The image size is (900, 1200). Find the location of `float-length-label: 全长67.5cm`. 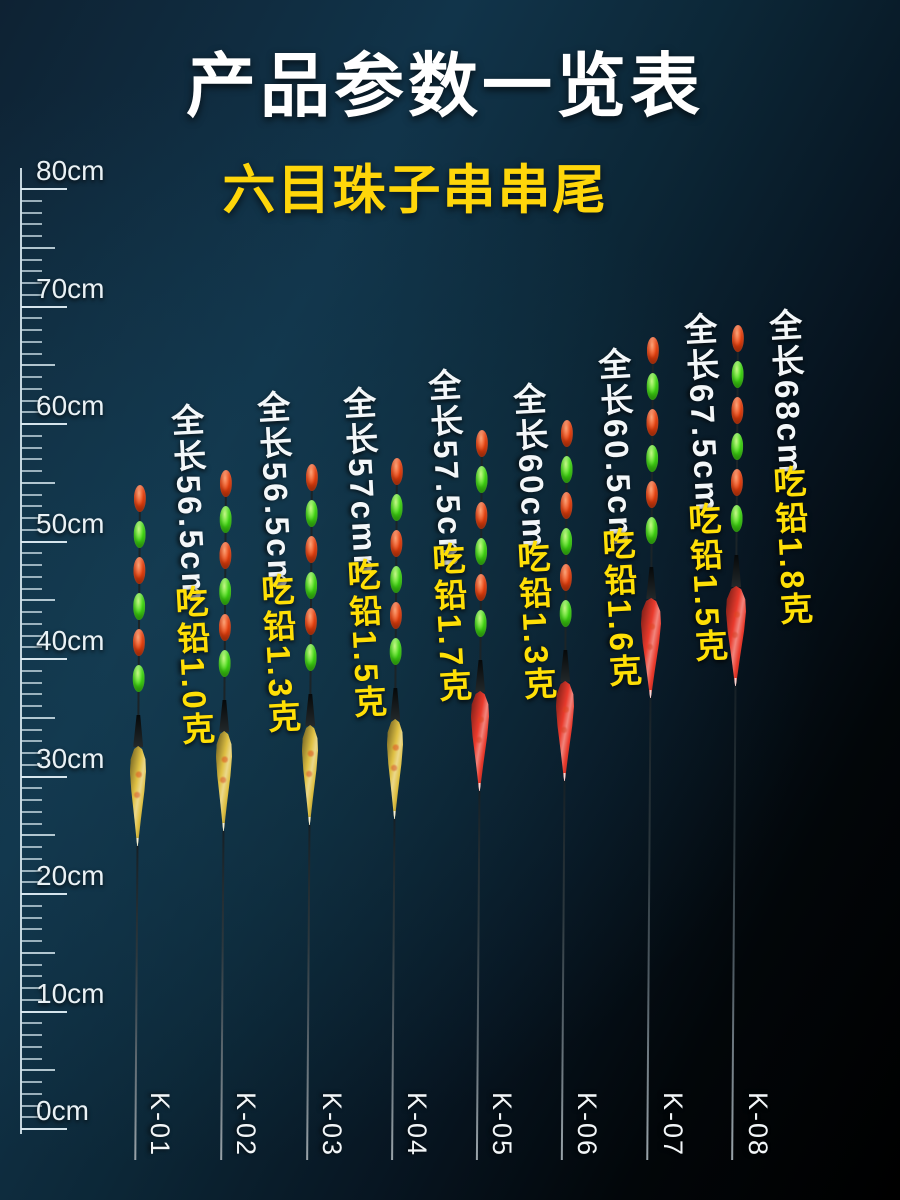

float-length-label: 全长67.5cm is located at coordinates (703, 413).